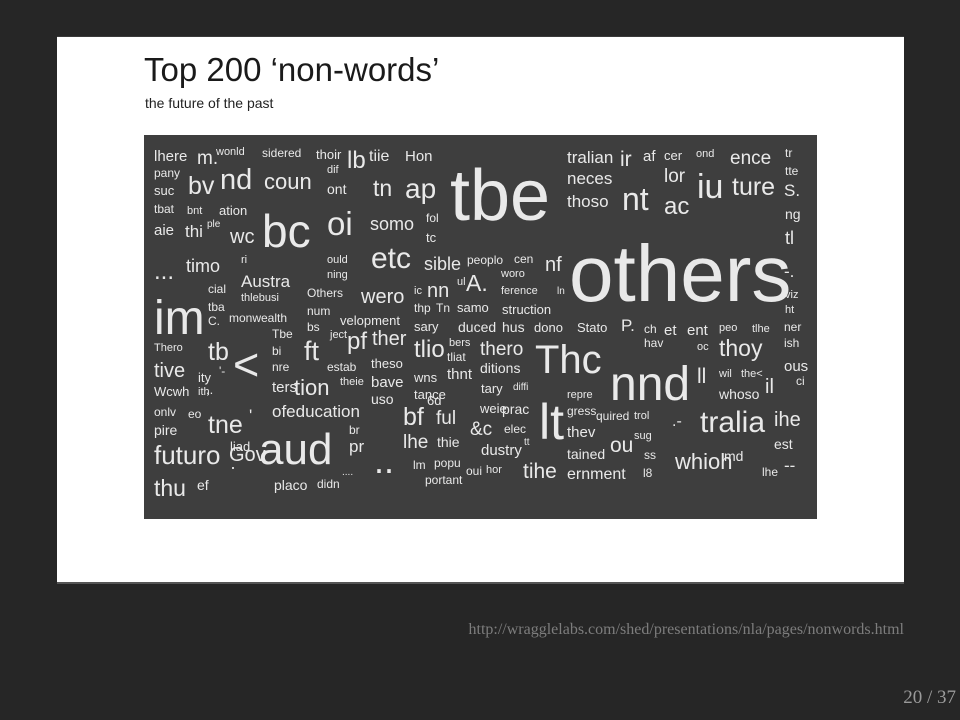 This screenshot has width=960, height=720. I want to click on cloud-word: S., so click(792, 190).